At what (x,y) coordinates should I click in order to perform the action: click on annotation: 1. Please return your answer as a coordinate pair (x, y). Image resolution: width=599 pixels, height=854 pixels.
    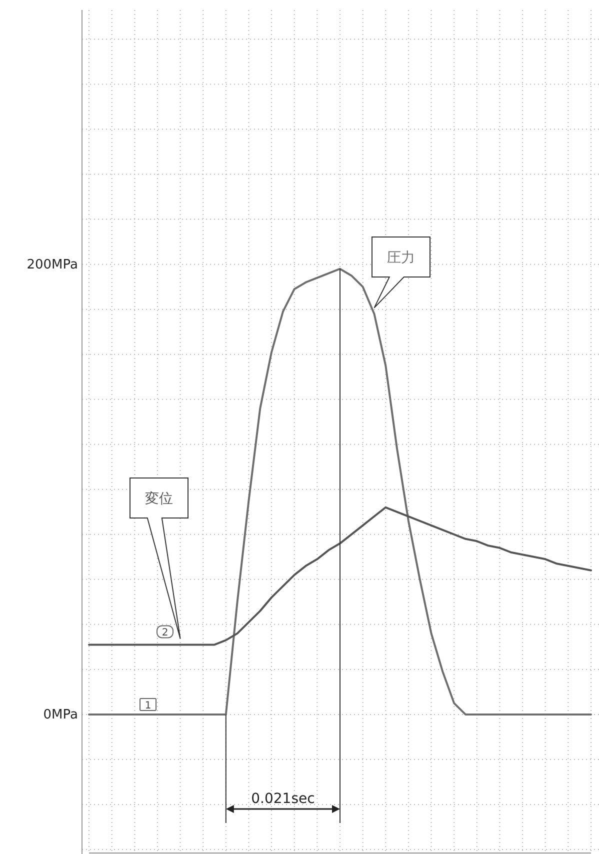
    Looking at the image, I should click on (148, 706).